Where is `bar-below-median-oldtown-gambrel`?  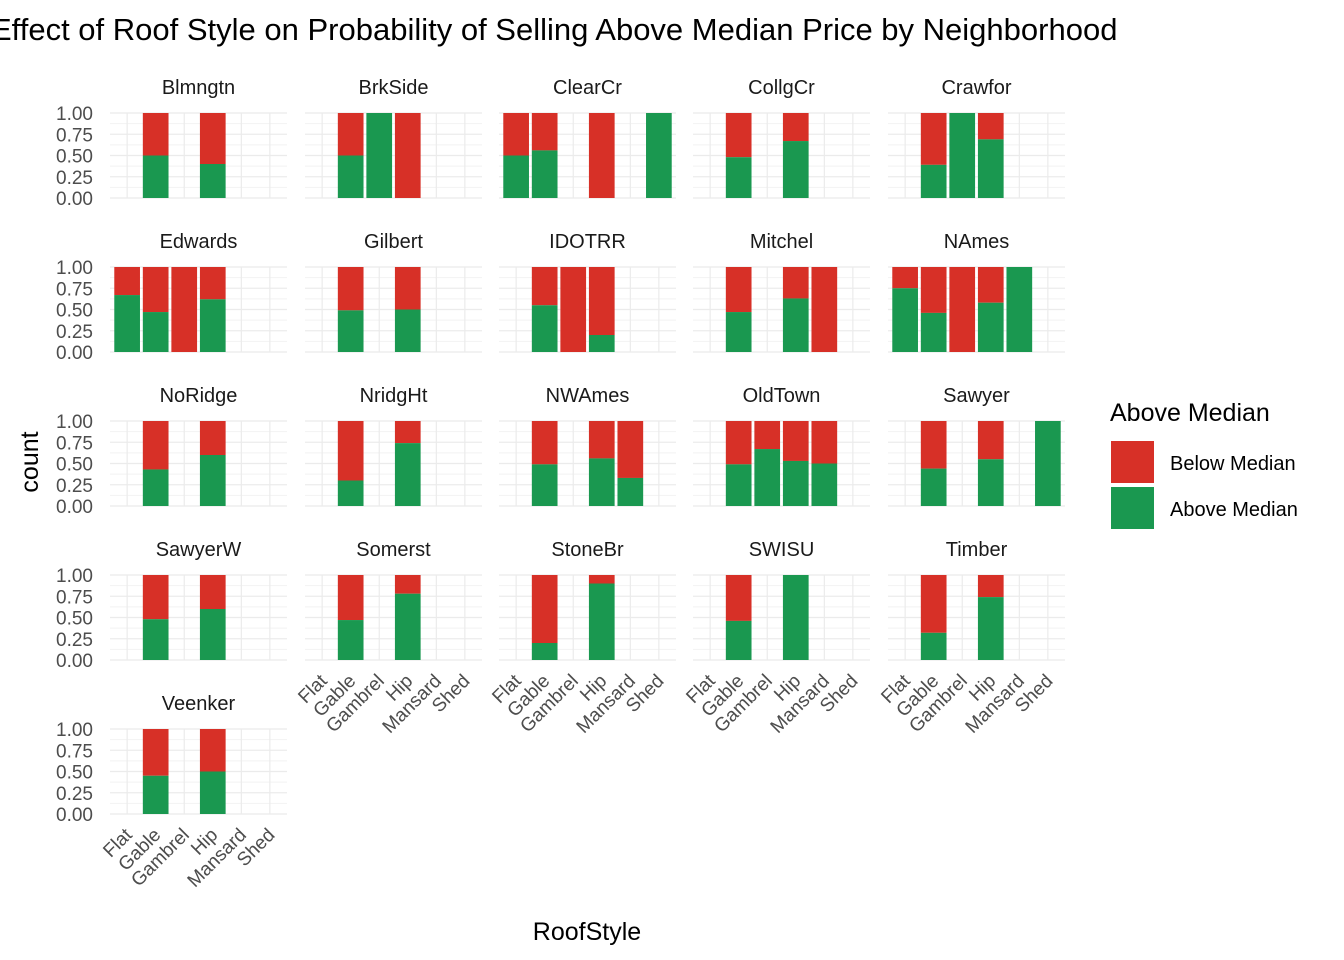 bar-below-median-oldtown-gambrel is located at coordinates (767, 435).